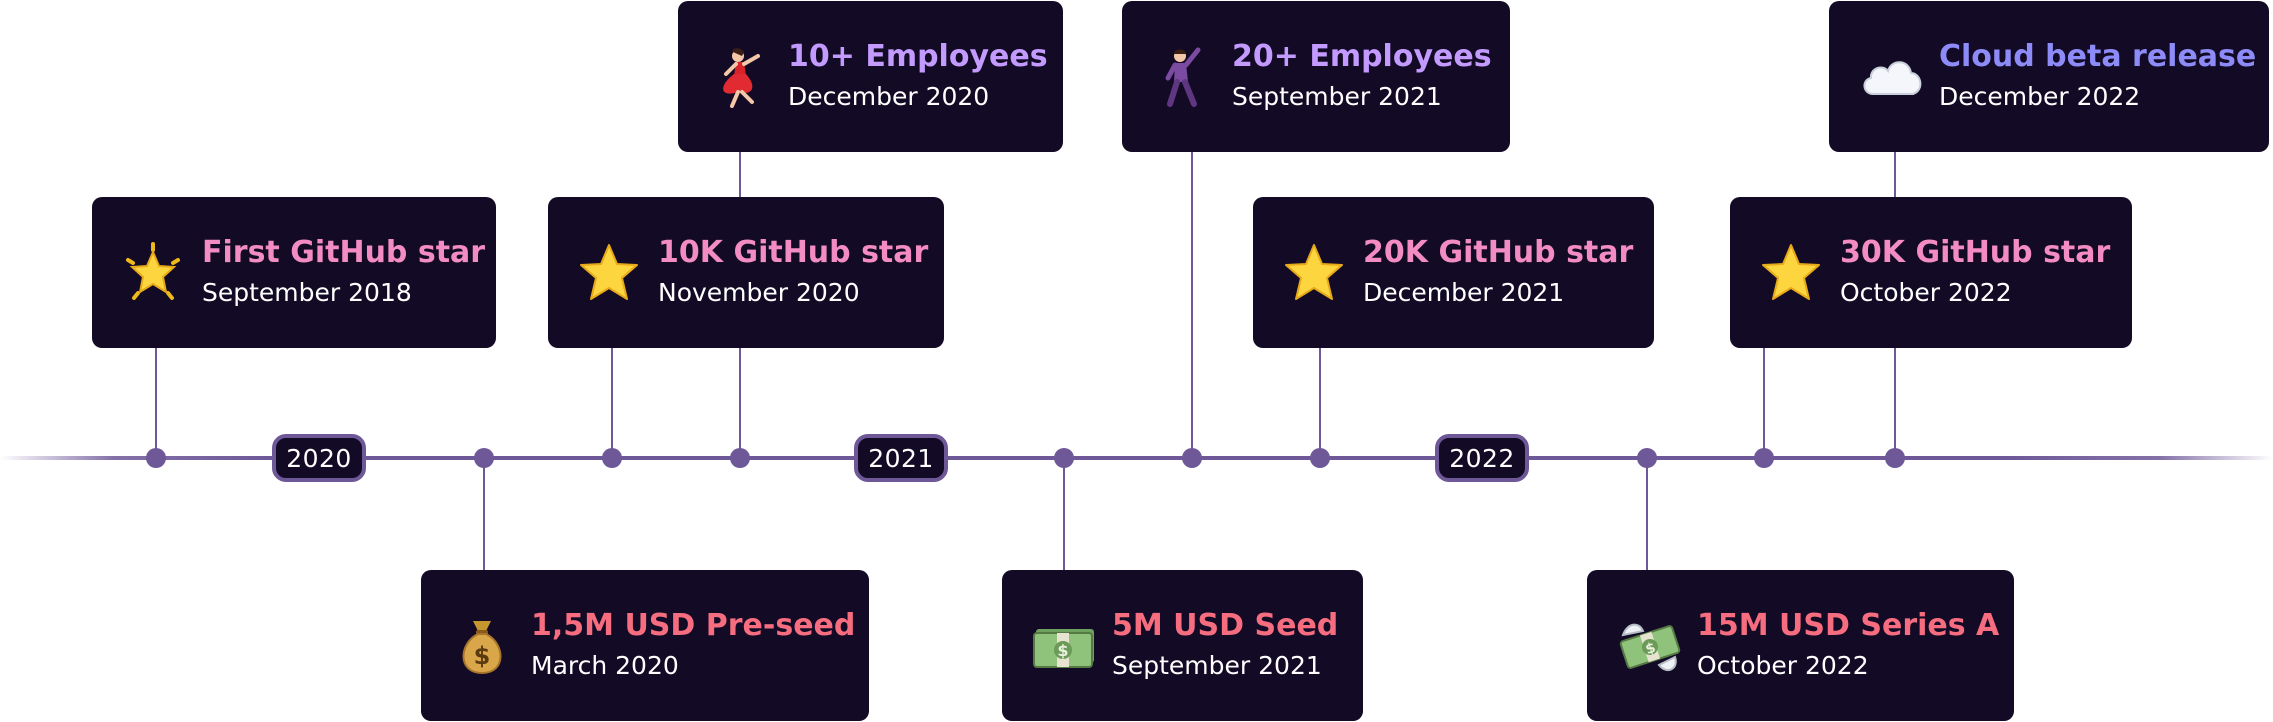  Describe the element at coordinates (901, 458) in the screenshot. I see `year-label-2021: 2021` at that location.